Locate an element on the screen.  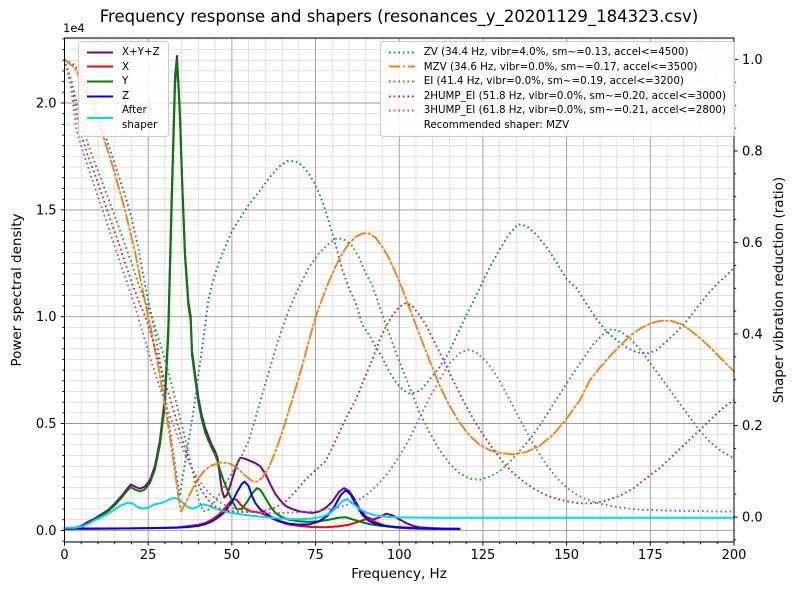
legend-recommended-shaper: Recommended shaper: MZV is located at coordinates (496, 124).